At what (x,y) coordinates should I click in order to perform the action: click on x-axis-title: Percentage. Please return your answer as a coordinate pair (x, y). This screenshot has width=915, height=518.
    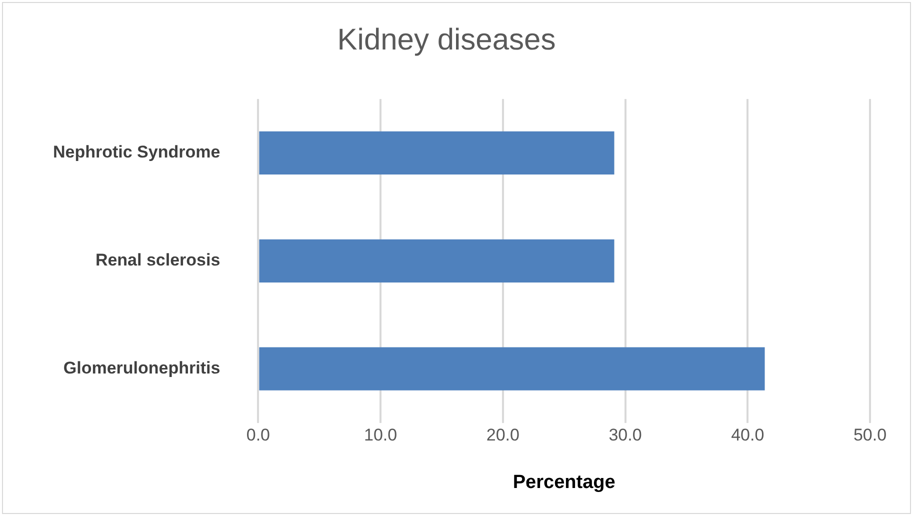
    Looking at the image, I should click on (564, 482).